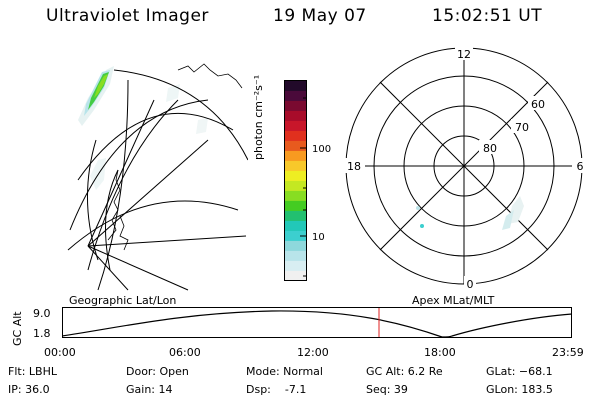 The height and width of the screenshot is (400, 600). What do you see at coordinates (464, 54) in the screenshot?
I see `mlt-label-12: 12` at bounding box center [464, 54].